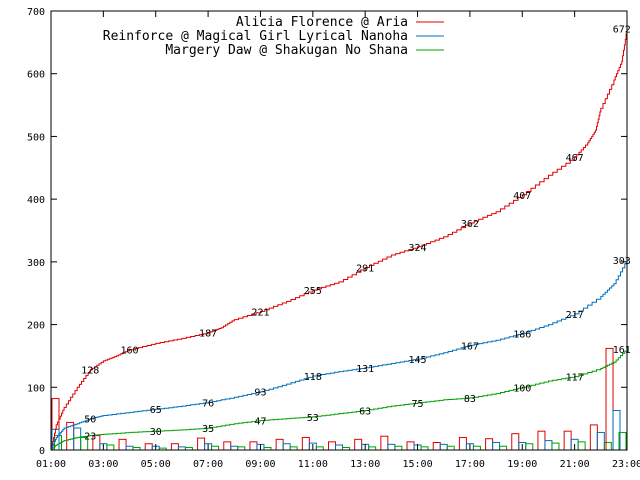 The height and width of the screenshot is (480, 640). I want to click on data-label: 161, so click(622, 350).